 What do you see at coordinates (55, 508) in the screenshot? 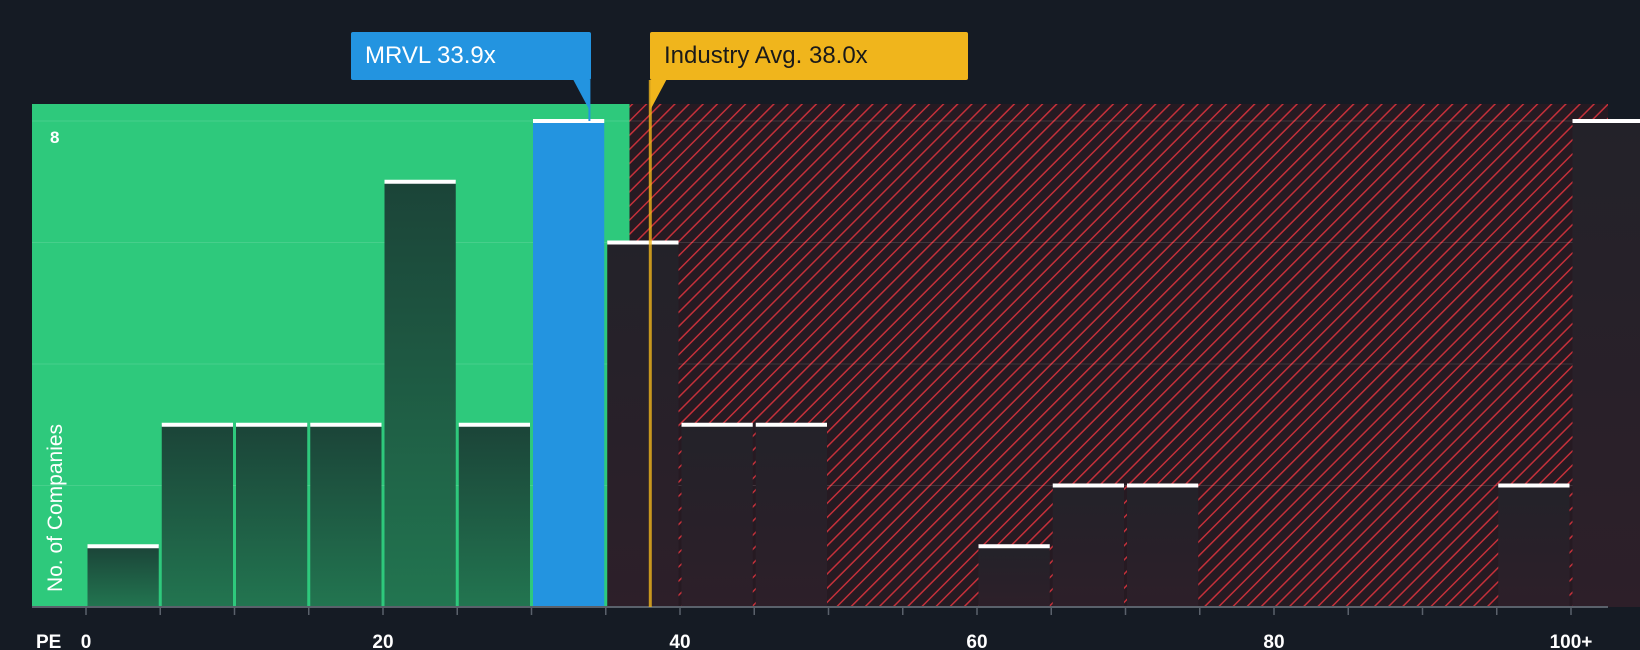
I see `y-axis-label: No. of Companies` at bounding box center [55, 508].